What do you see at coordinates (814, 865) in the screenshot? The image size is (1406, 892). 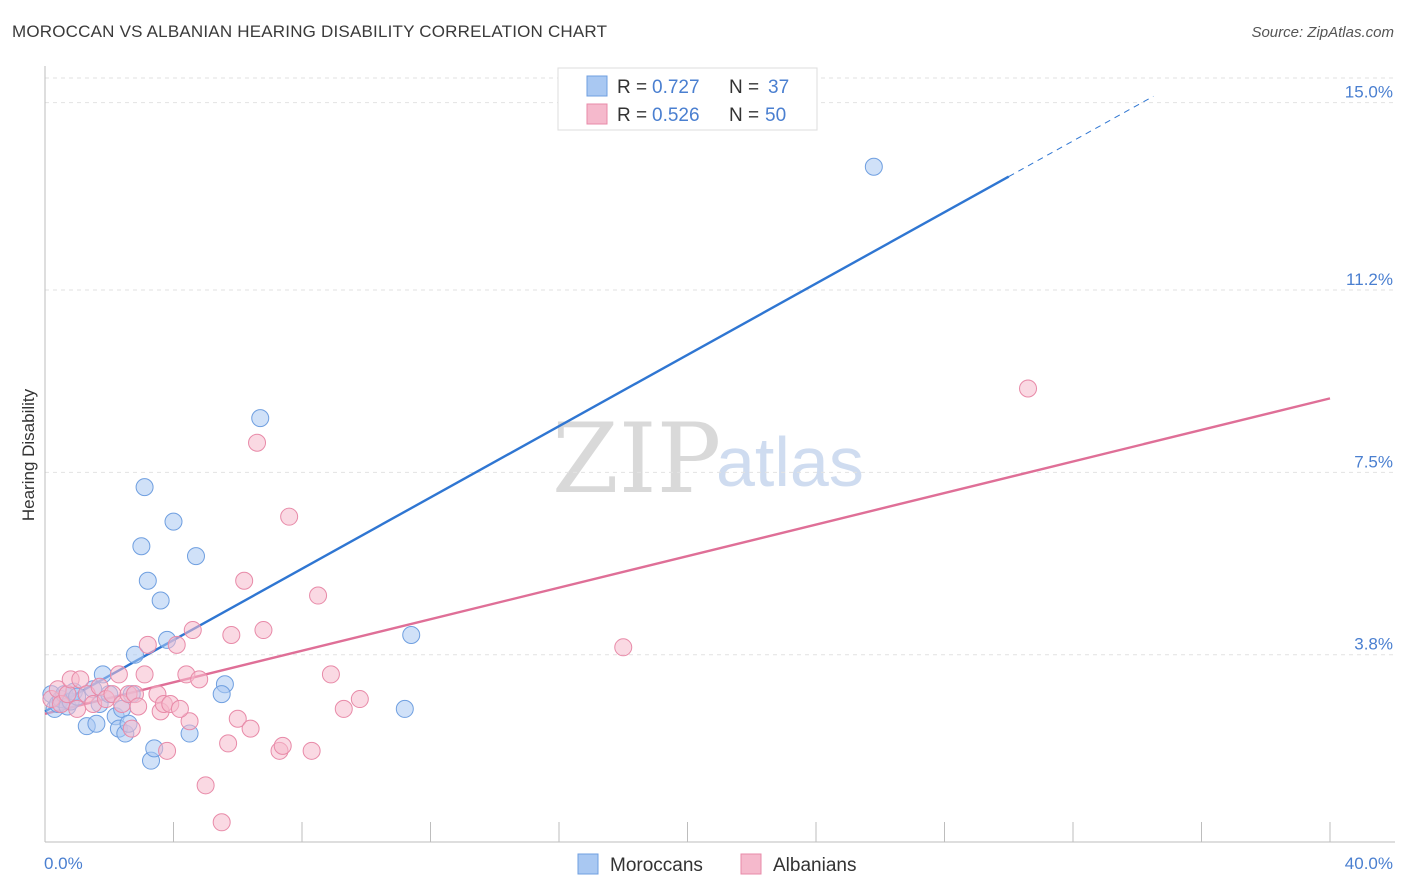 I see `bottom-legend-albanians: Albanians` at bounding box center [814, 865].